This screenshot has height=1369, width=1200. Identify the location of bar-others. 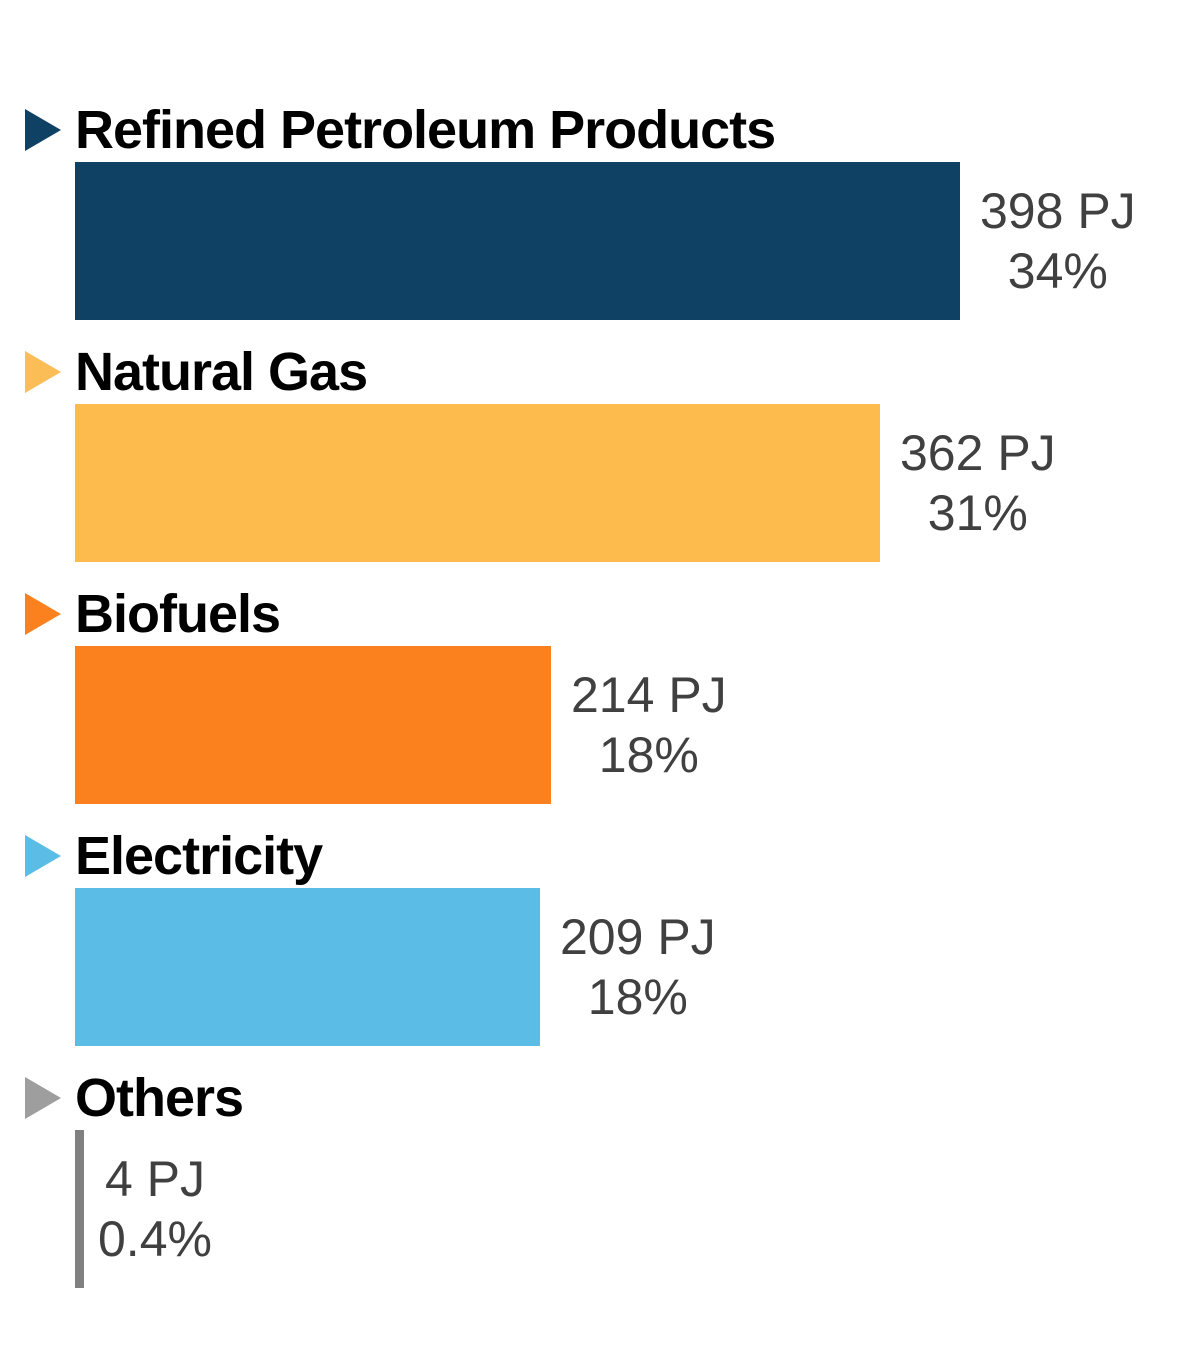
(79, 1209).